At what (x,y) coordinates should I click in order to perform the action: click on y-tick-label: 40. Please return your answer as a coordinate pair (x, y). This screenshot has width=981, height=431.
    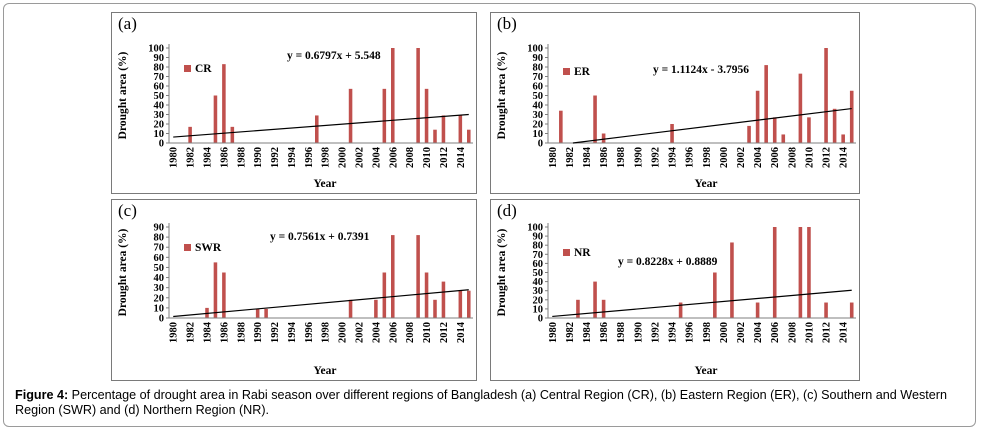
    Looking at the image, I should click on (538, 106).